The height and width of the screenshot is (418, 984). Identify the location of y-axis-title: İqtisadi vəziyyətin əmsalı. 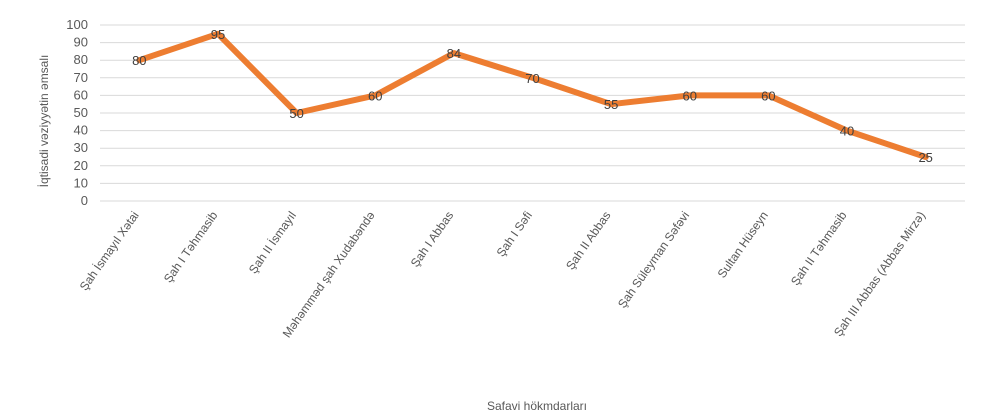
(44, 121).